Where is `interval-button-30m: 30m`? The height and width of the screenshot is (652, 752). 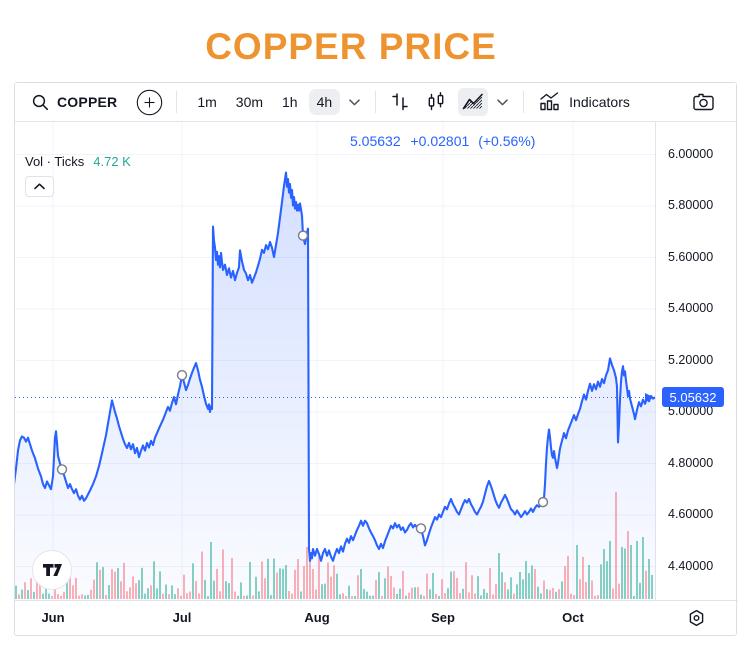 interval-button-30m: 30m is located at coordinates (249, 102).